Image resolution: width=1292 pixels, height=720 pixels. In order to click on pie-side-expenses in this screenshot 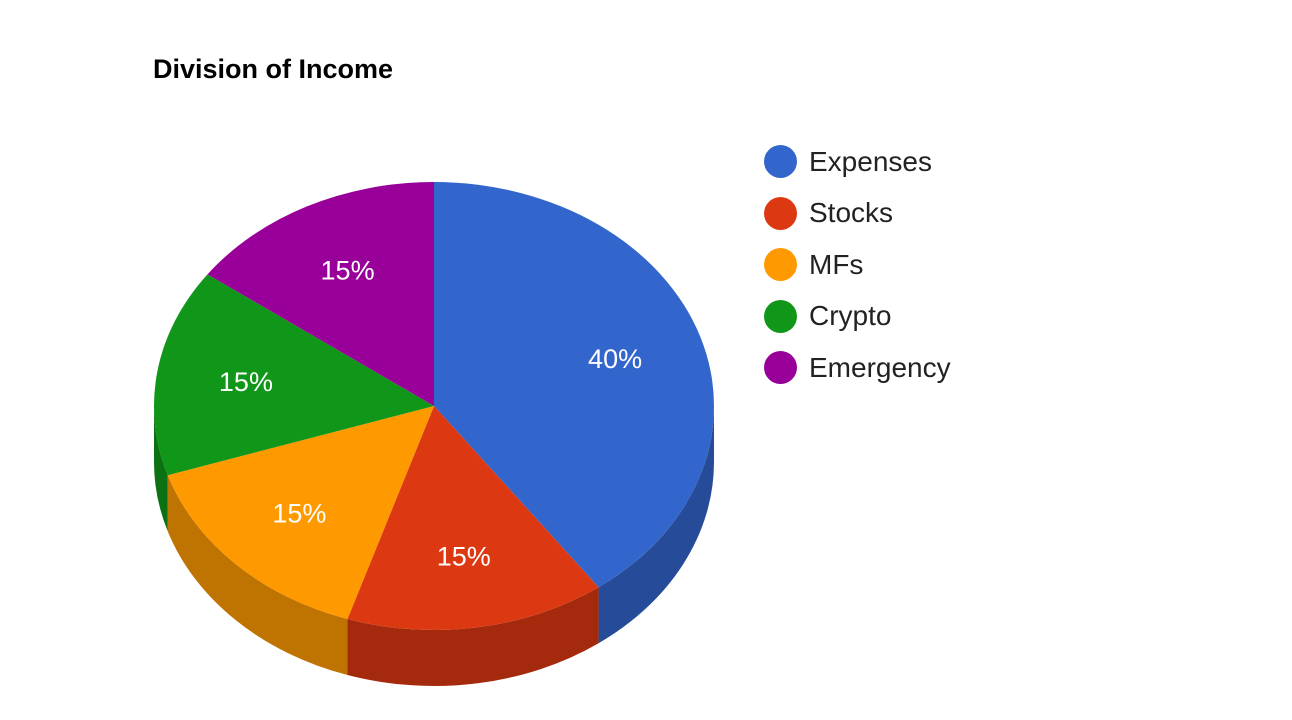, I will do `click(656, 525)`.